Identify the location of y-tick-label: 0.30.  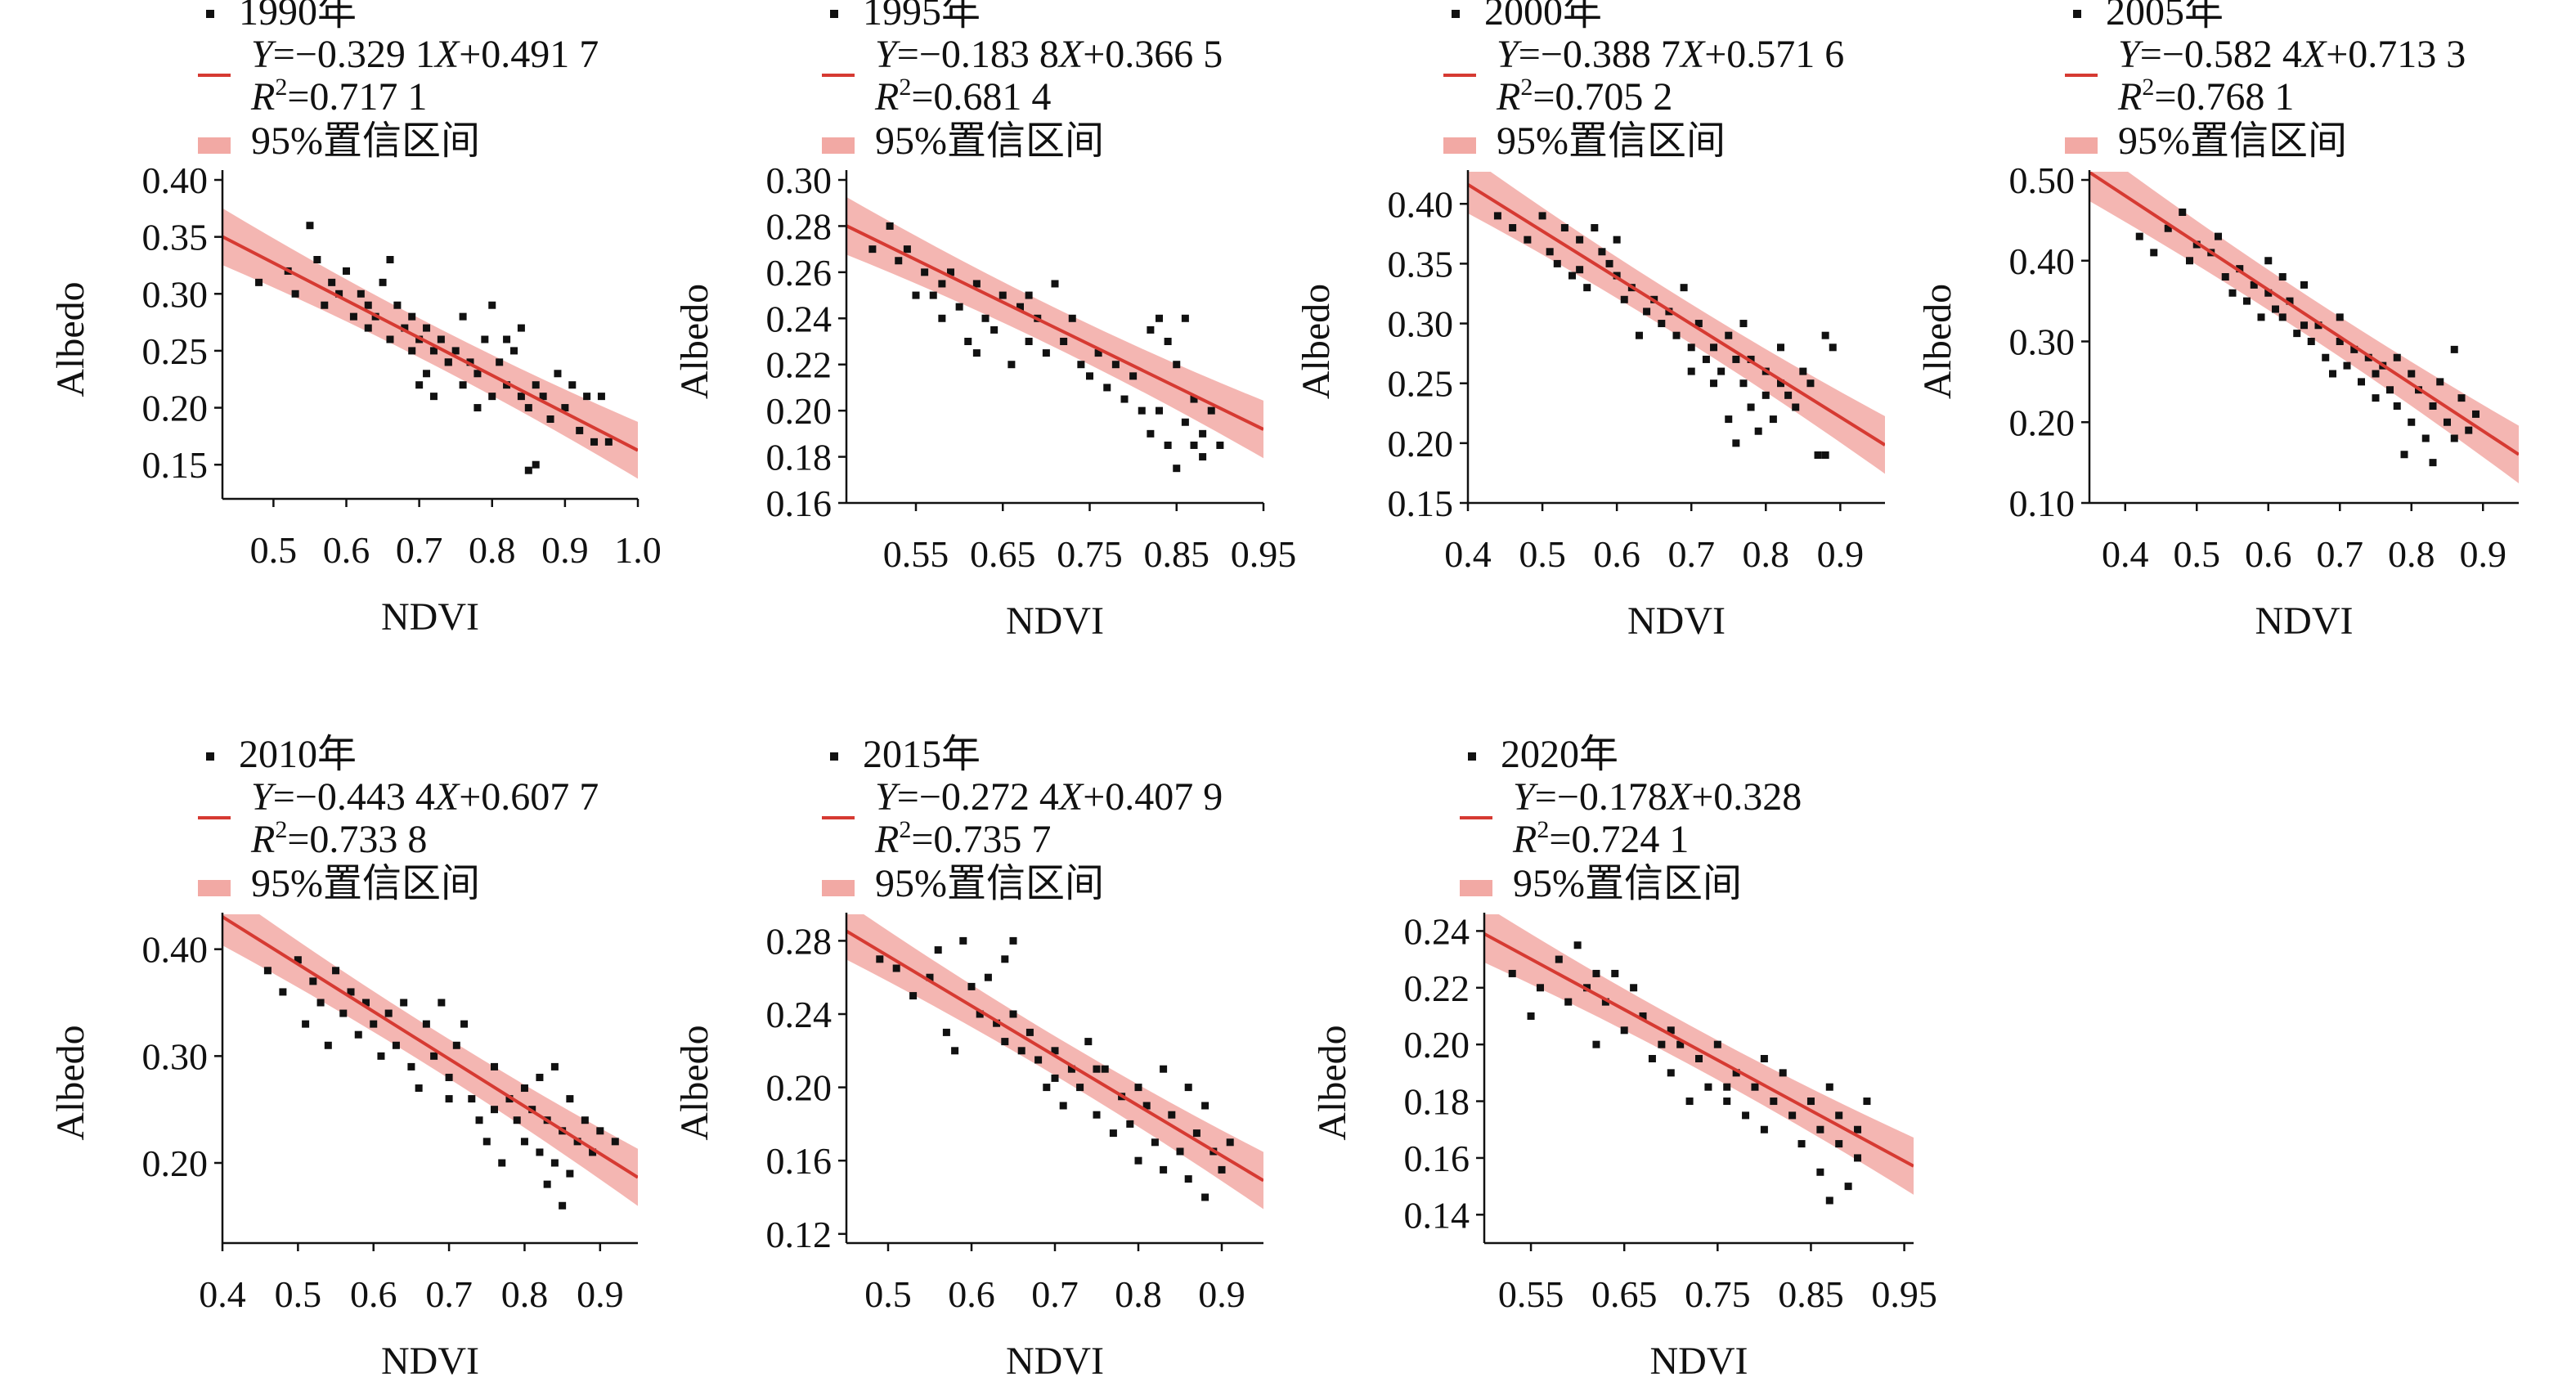
(1421, 324).